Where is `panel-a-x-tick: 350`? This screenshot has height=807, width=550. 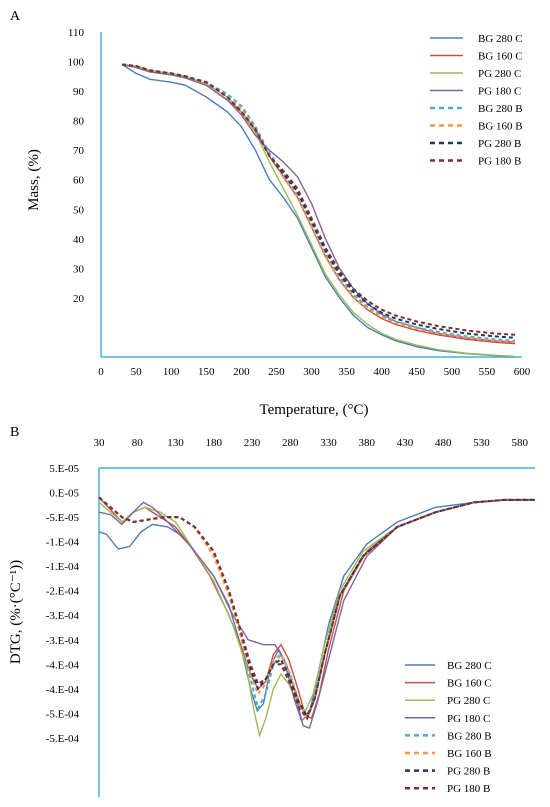 panel-a-x-tick: 350 is located at coordinates (346, 372).